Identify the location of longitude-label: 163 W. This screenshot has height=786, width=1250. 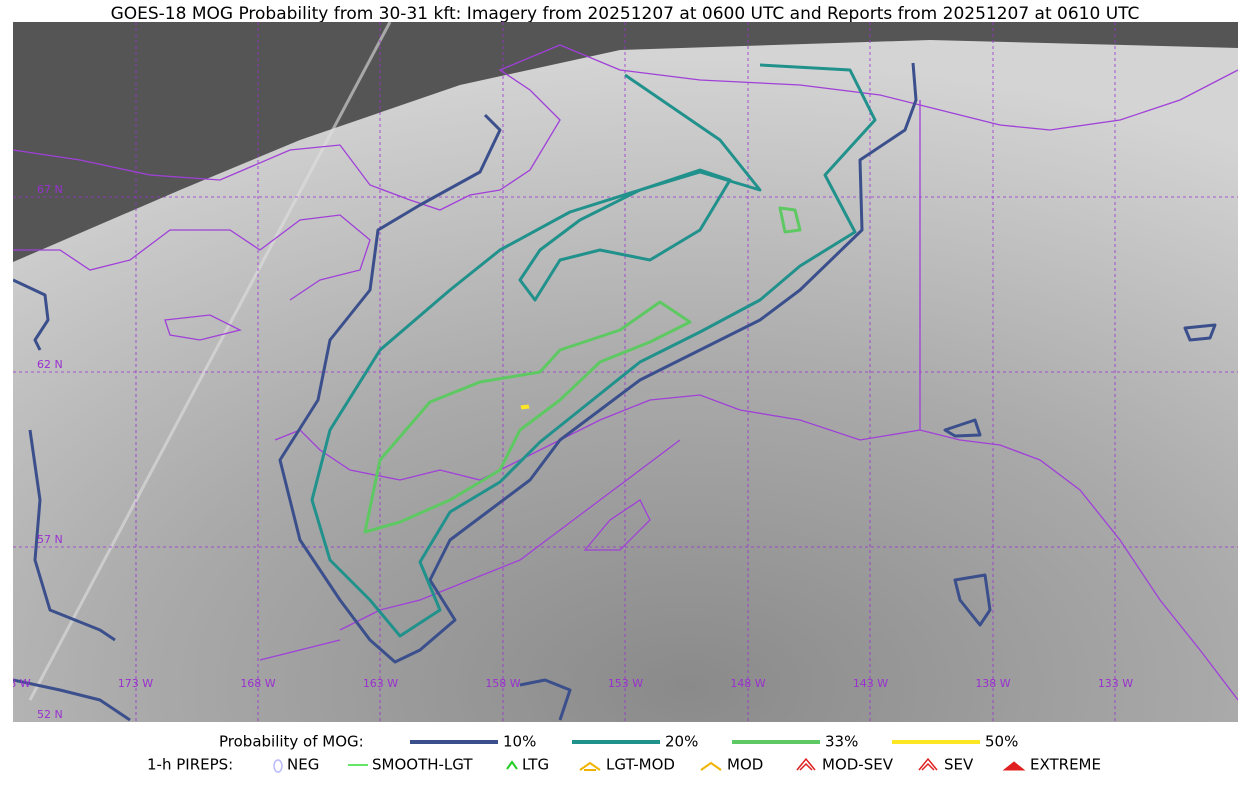
(380, 683).